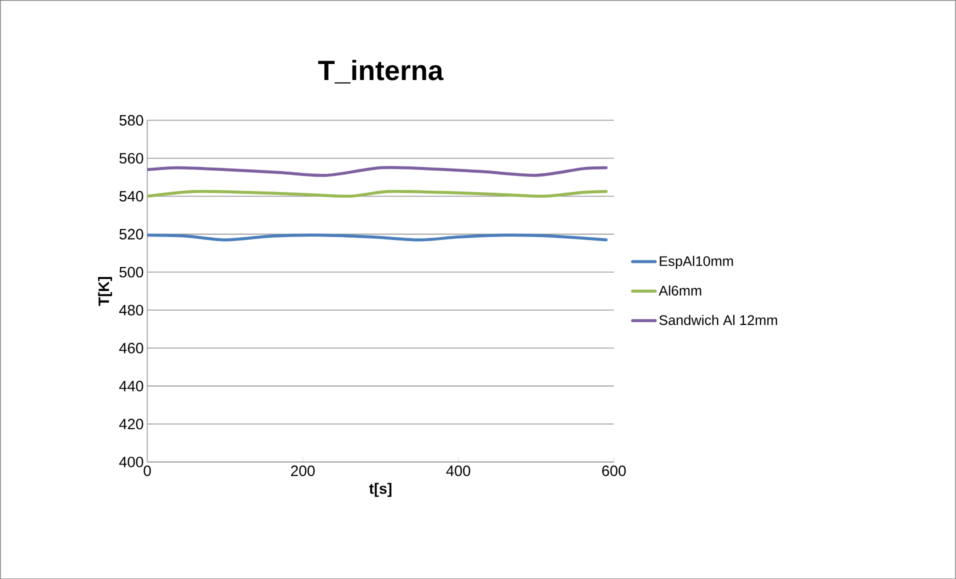 This screenshot has height=579, width=956. Describe the element at coordinates (131, 310) in the screenshot. I see `y-tick-label: 480` at that location.